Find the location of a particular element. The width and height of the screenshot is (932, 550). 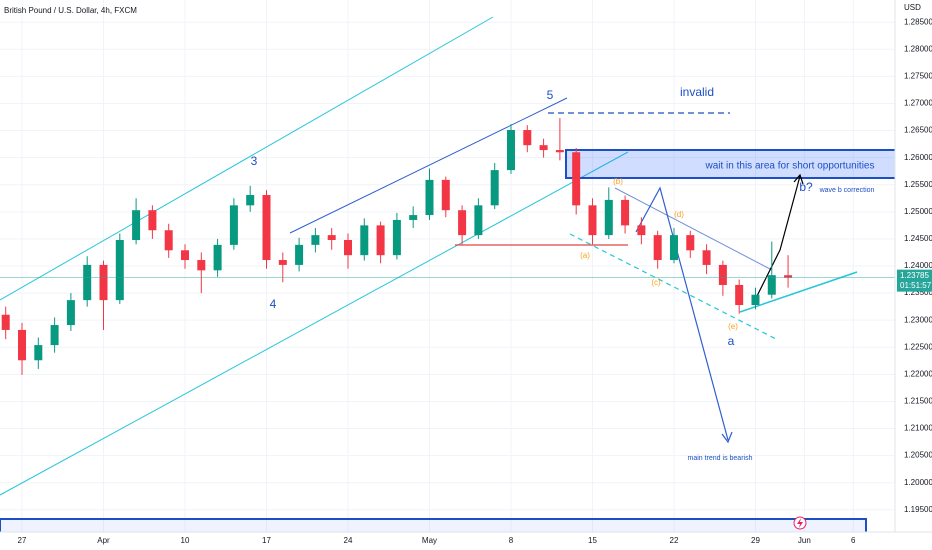

wave-label: (e) is located at coordinates (733, 326).